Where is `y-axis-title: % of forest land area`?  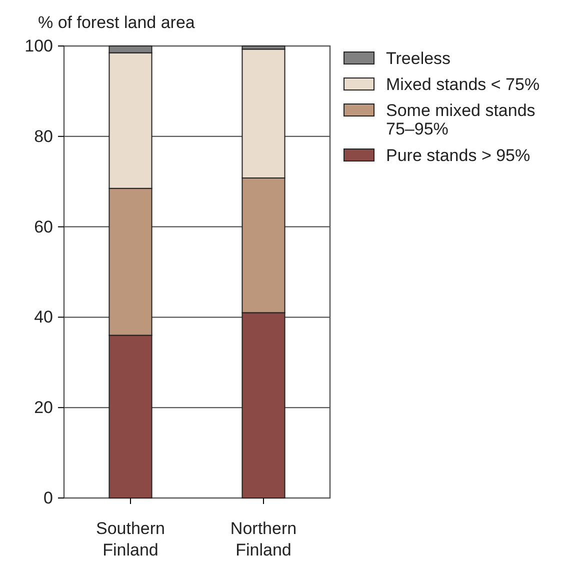 y-axis-title: % of forest land area is located at coordinates (117, 22).